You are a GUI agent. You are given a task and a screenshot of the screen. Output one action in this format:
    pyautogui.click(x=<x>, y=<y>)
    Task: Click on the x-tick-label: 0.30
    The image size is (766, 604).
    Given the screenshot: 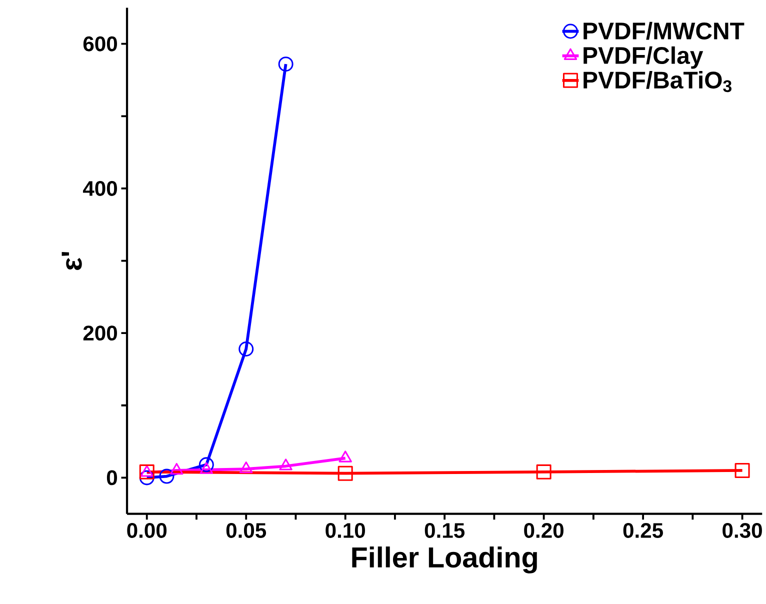 What is the action you would take?
    pyautogui.click(x=742, y=530)
    